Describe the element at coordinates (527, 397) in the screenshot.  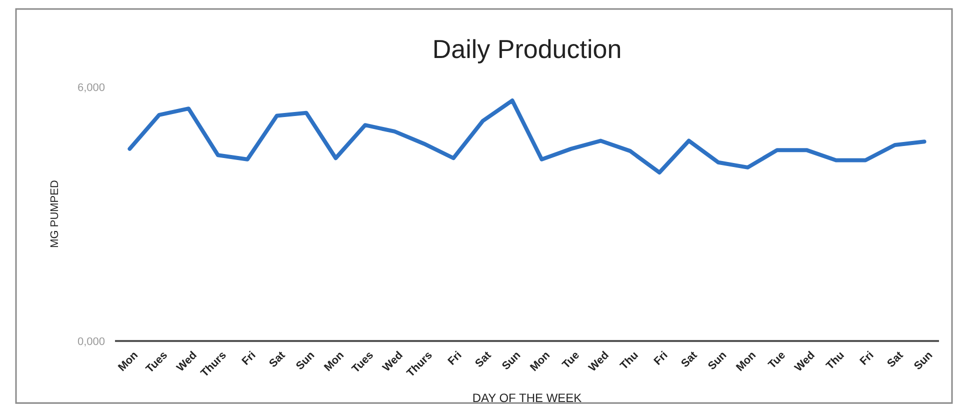
I see `x-axis-title: DAY OF THE WEEK` at that location.